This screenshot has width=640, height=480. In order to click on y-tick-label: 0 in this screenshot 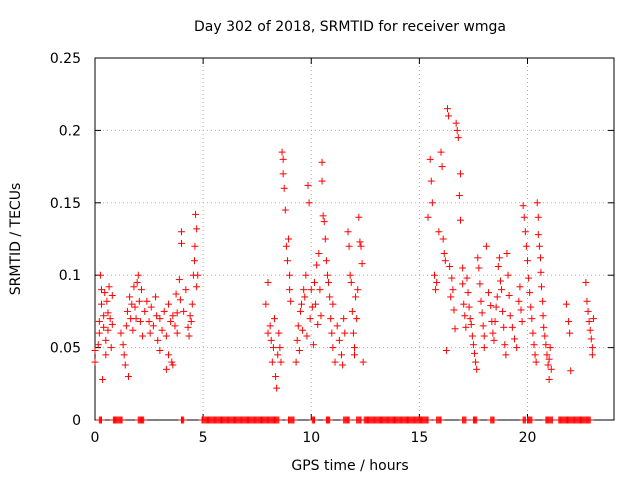, I will do `click(76, 421)`.